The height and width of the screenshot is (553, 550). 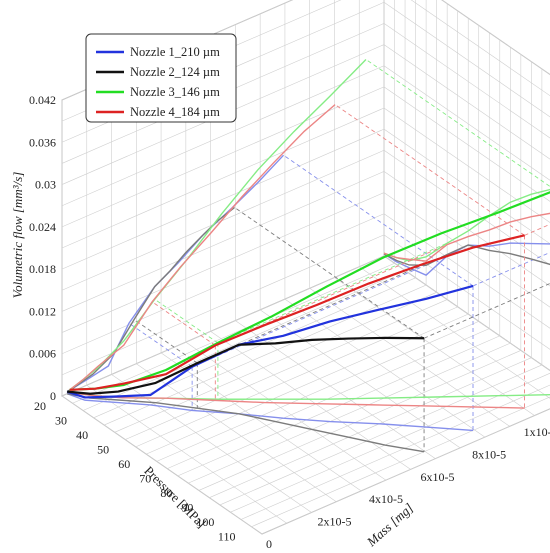 What do you see at coordinates (42, 142) in the screenshot?
I see `z-tick-label: 0.036` at bounding box center [42, 142].